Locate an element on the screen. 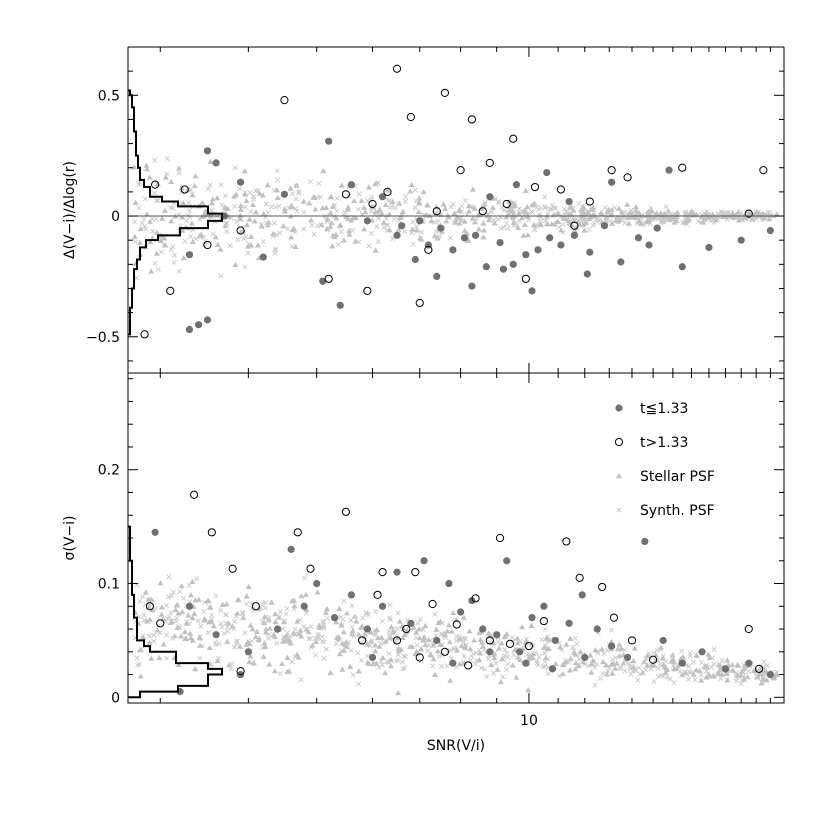 The height and width of the screenshot is (830, 830). legend-label: t≦1.33 is located at coordinates (664, 409).